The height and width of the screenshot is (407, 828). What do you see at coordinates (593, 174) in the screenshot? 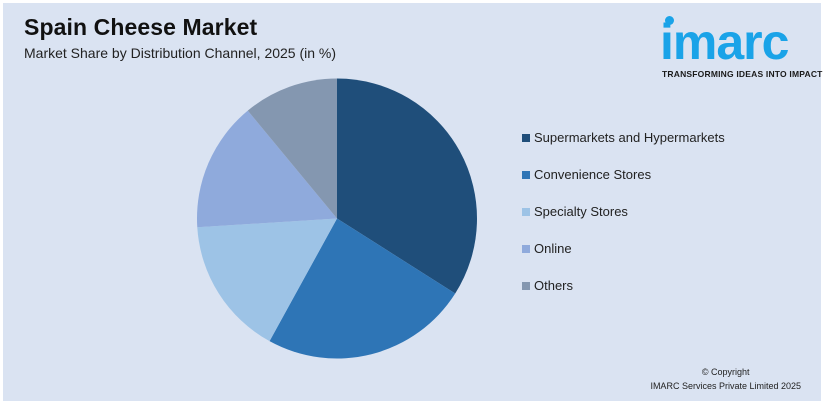
I see `legend-label: Convenience Stores` at bounding box center [593, 174].